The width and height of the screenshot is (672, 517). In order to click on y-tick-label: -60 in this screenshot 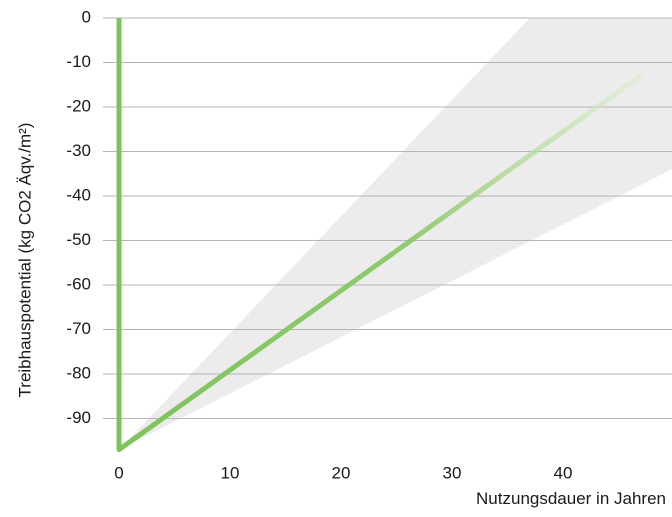, I will do `click(78, 283)`.